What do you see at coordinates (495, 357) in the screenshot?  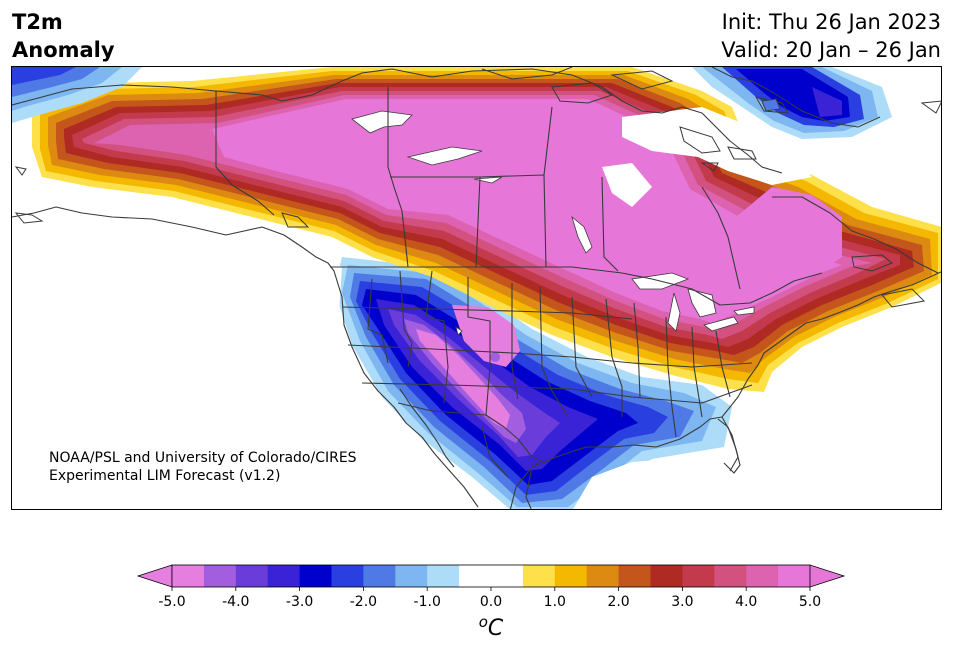 I see `cold-spot` at bounding box center [495, 357].